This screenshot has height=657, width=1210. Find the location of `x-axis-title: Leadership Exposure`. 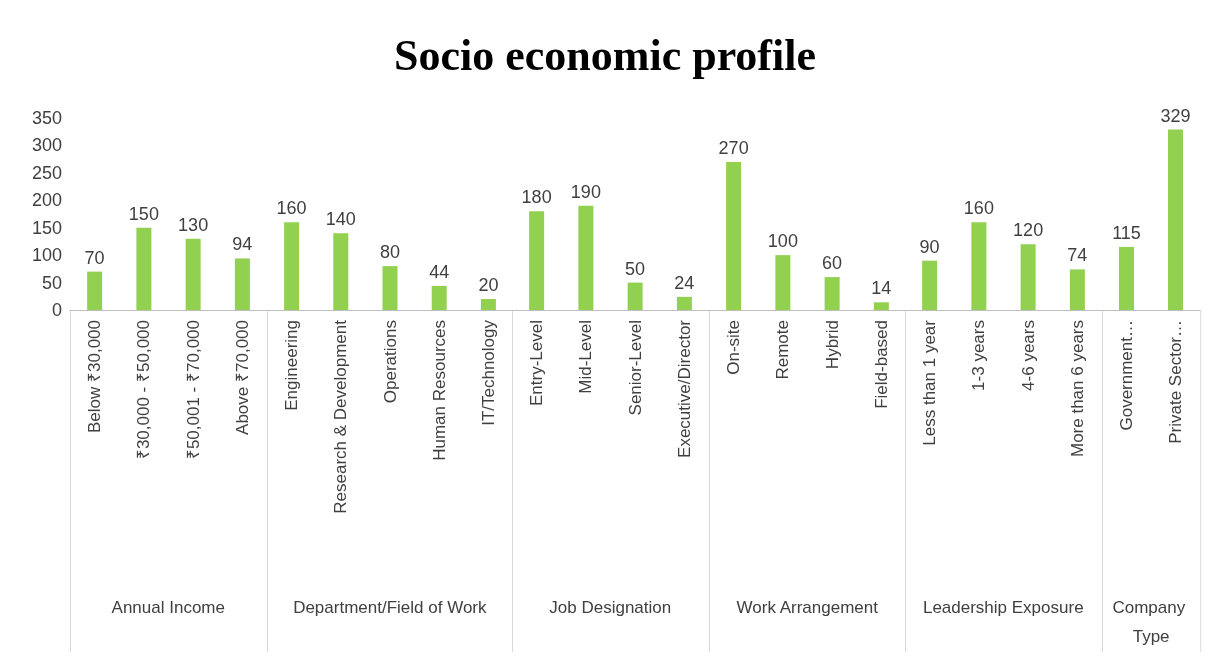

x-axis-title: Leadership Exposure is located at coordinates (1003, 607).